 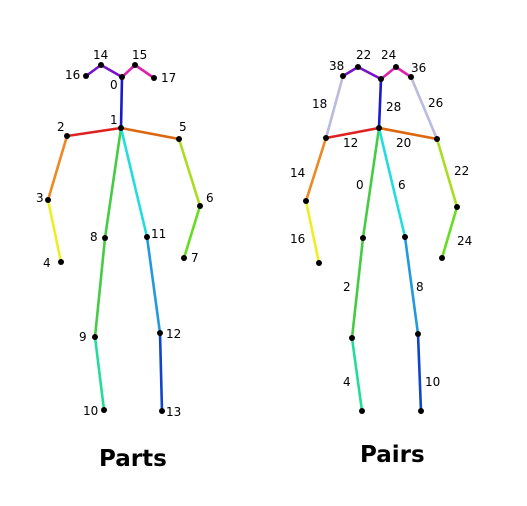 What do you see at coordinates (402, 185) in the screenshot?
I see `pairs-label-6: 6` at bounding box center [402, 185].